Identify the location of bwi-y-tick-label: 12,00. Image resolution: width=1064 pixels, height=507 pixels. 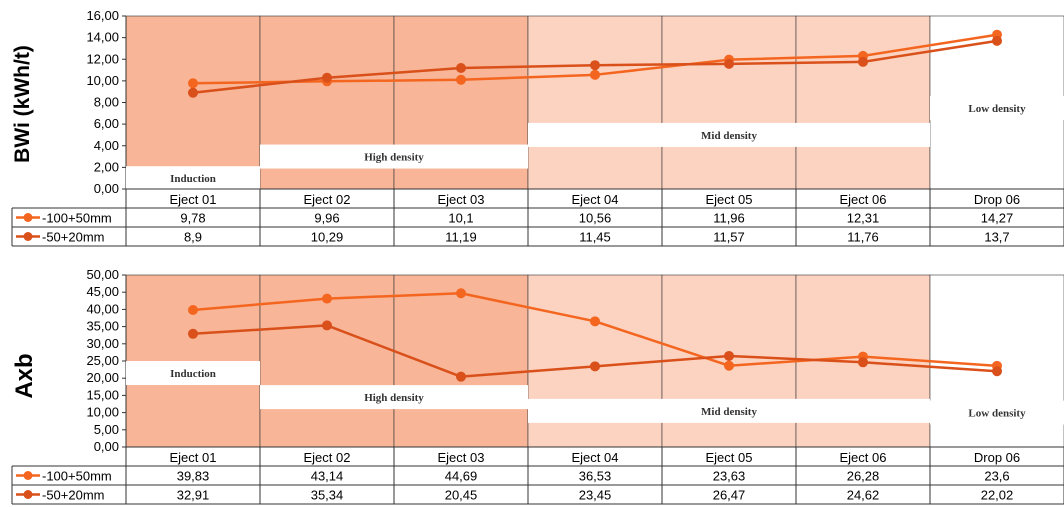
(102, 58).